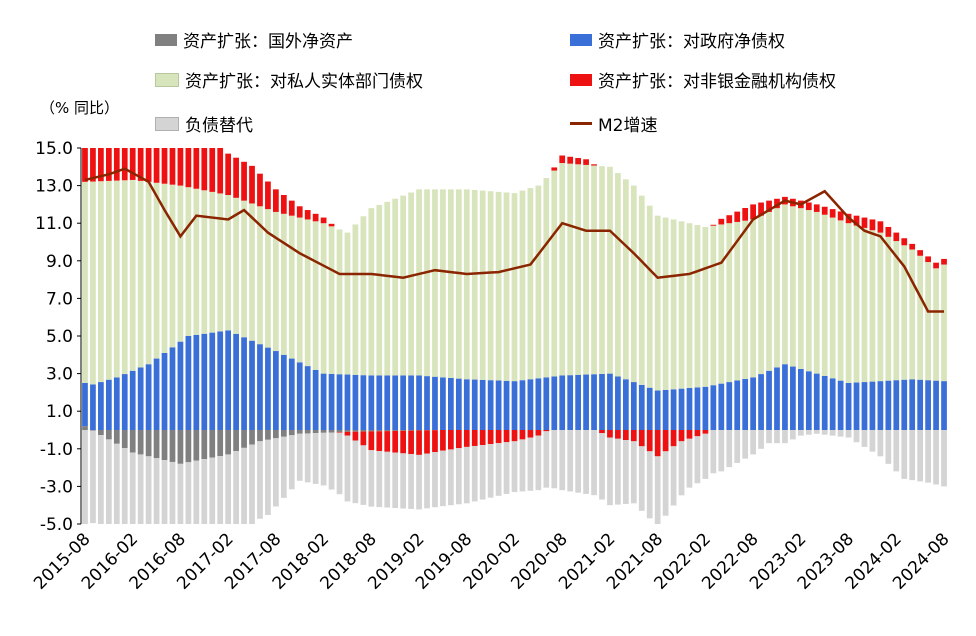  Describe the element at coordinates (628, 126) in the screenshot. I see `legend-label: M2增速` at that location.